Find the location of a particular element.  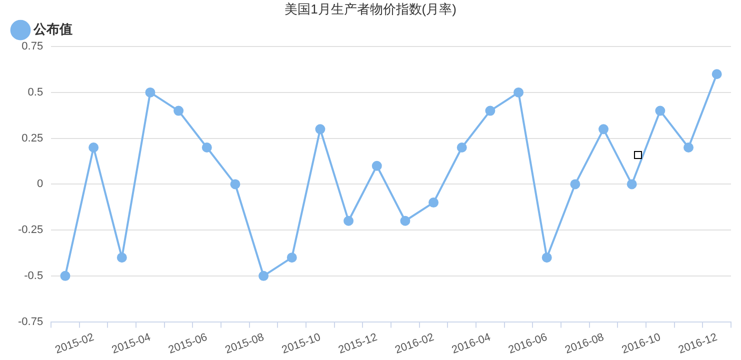

y-tick-label: -0.25 is located at coordinates (31, 230).